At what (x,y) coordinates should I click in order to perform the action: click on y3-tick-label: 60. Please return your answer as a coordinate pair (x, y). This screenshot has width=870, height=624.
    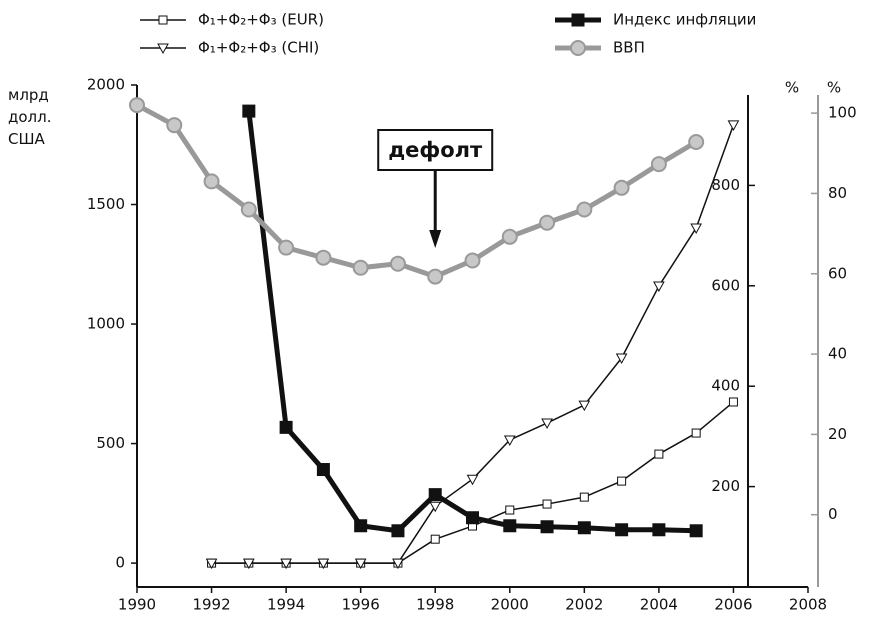
    Looking at the image, I should click on (837, 273).